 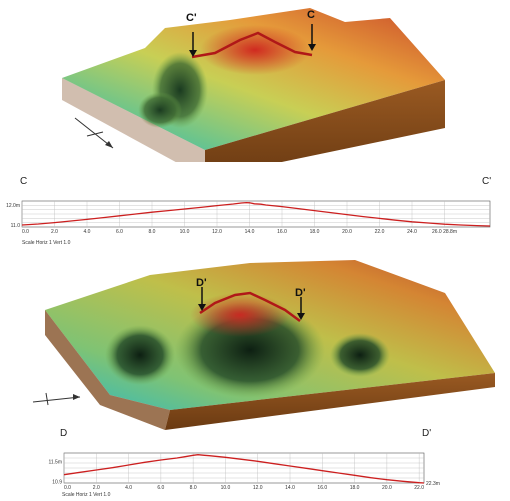 I want to click on valley-shadow, so click(x=160, y=110).